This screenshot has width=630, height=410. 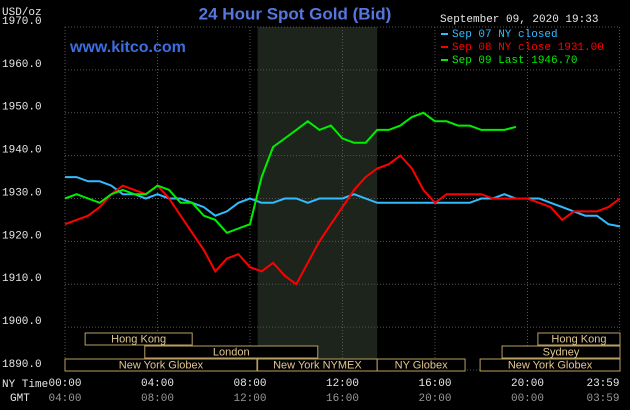 I want to click on x2-tick-label: 00:00, so click(x=527, y=399).